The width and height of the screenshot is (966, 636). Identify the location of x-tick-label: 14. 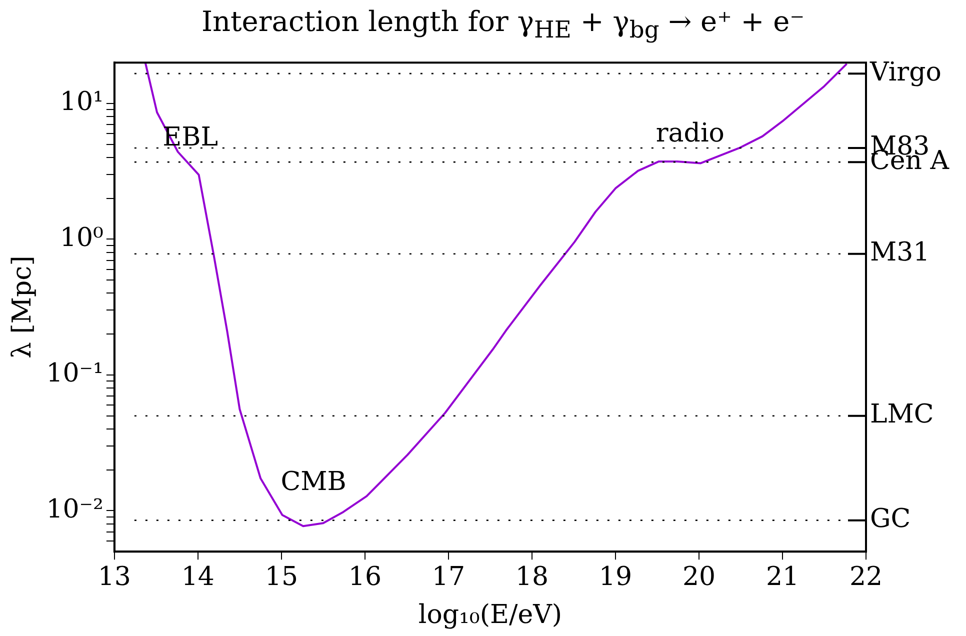
(197, 577).